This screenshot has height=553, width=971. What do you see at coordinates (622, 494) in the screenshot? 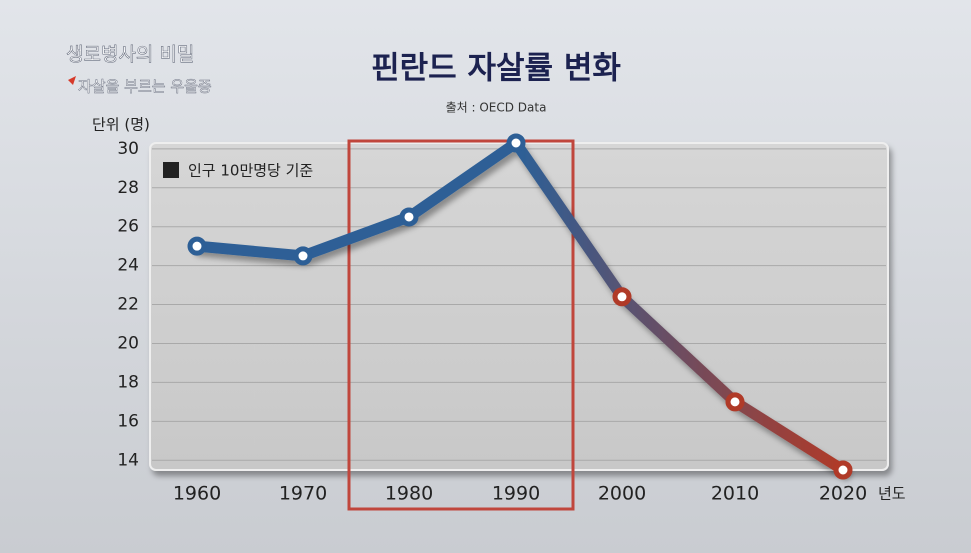
I see `x-tick-label: 2000` at bounding box center [622, 494].